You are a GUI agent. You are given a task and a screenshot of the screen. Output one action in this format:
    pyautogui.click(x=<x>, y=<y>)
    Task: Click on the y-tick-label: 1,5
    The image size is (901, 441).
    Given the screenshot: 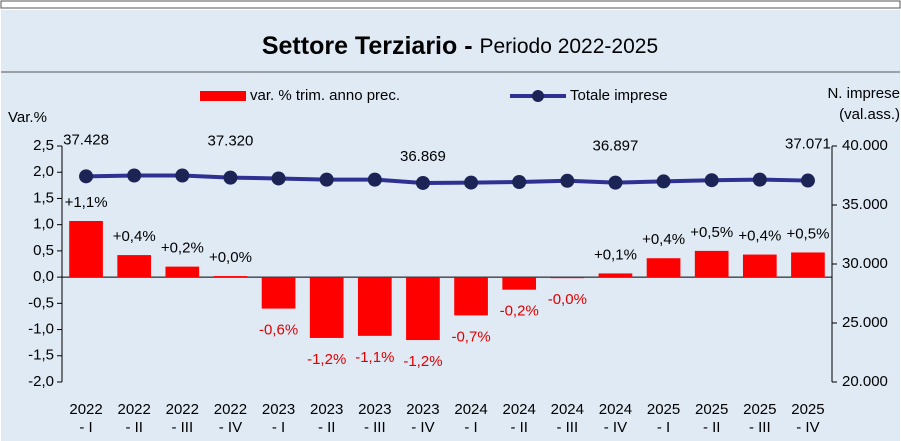 What is the action you would take?
    pyautogui.click(x=43, y=197)
    